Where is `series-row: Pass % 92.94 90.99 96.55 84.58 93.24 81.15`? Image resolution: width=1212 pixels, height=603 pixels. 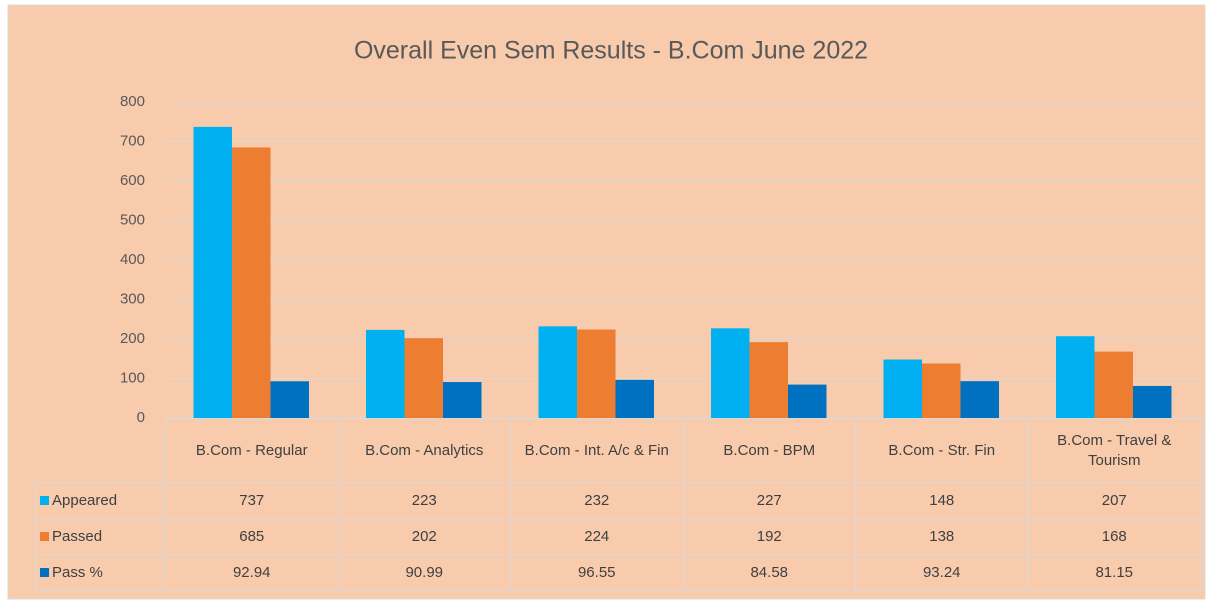 series-row: Pass % 92.94 90.99 96.55 84.58 93.24 81.15 is located at coordinates (618, 572).